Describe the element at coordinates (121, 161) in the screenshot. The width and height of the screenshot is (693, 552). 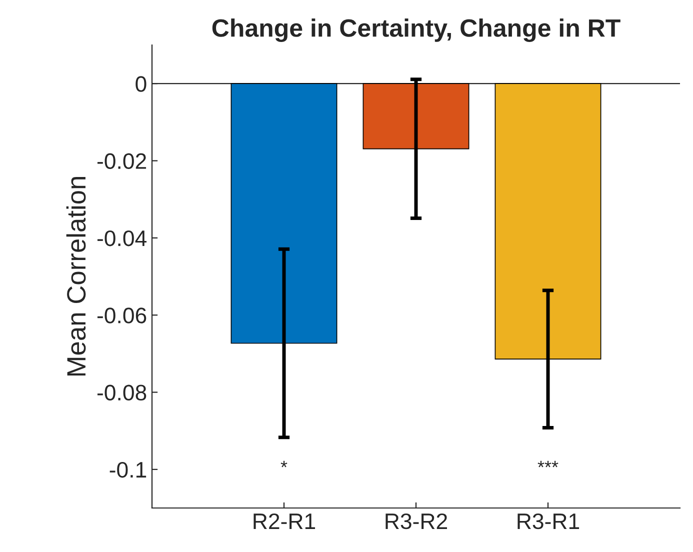
I see `y-tick-label: -0.02` at that location.